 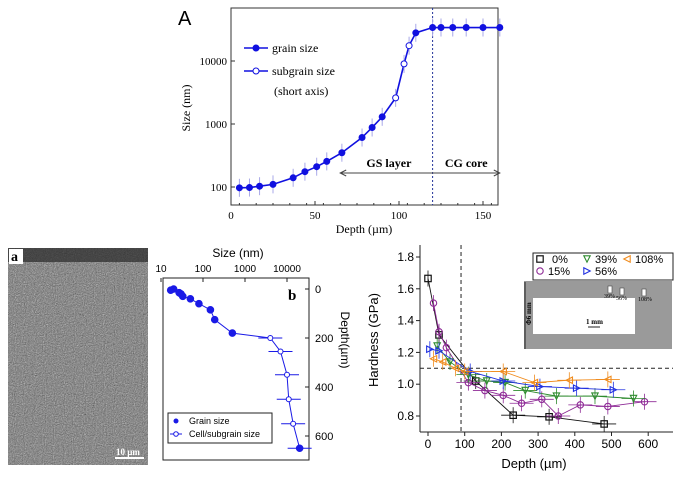 What do you see at coordinates (501, 444) in the screenshot?
I see `x-tick-label: 200` at bounding box center [501, 444].